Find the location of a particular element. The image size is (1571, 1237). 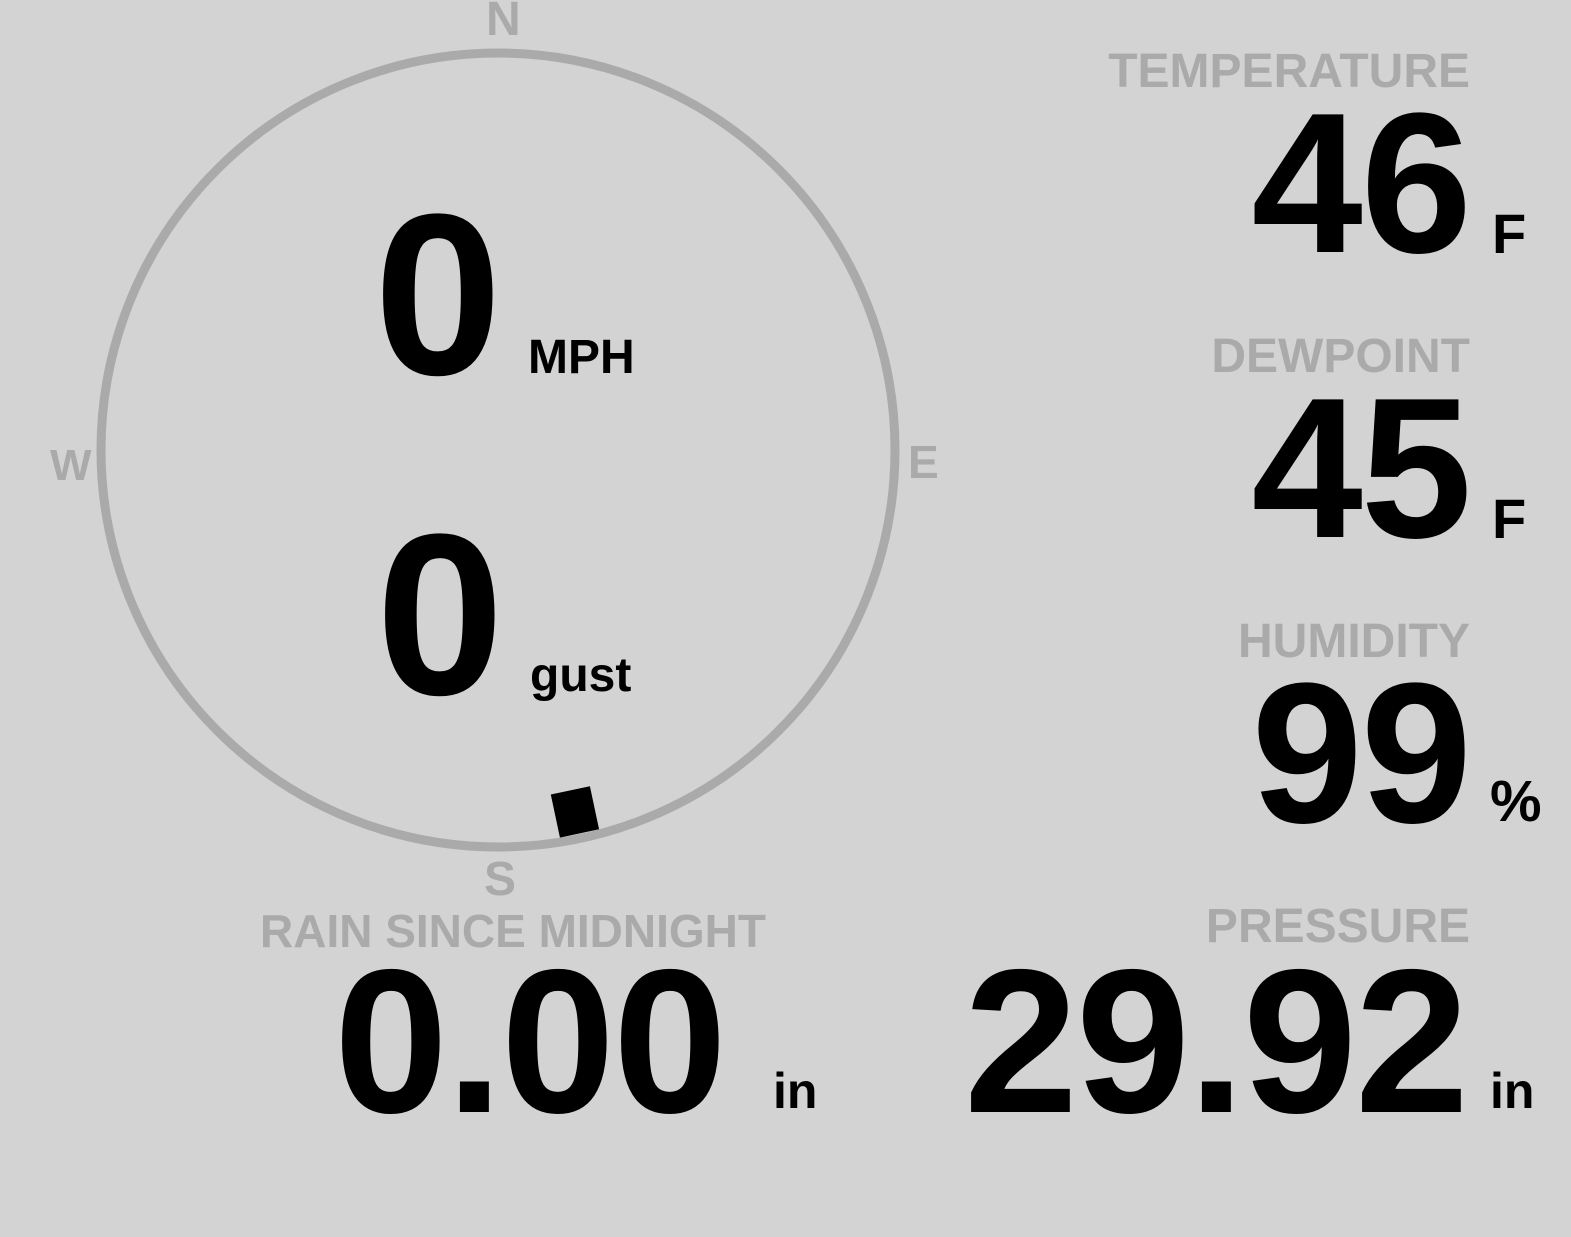

pressure-unit: in is located at coordinates (1512, 1091).